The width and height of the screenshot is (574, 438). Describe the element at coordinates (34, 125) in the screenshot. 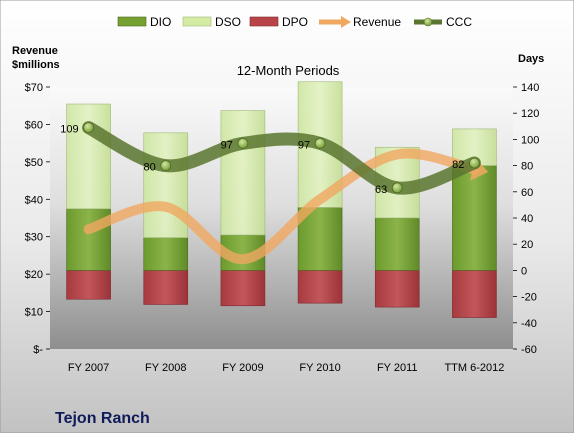

I see `left-tick-label: $60` at that location.